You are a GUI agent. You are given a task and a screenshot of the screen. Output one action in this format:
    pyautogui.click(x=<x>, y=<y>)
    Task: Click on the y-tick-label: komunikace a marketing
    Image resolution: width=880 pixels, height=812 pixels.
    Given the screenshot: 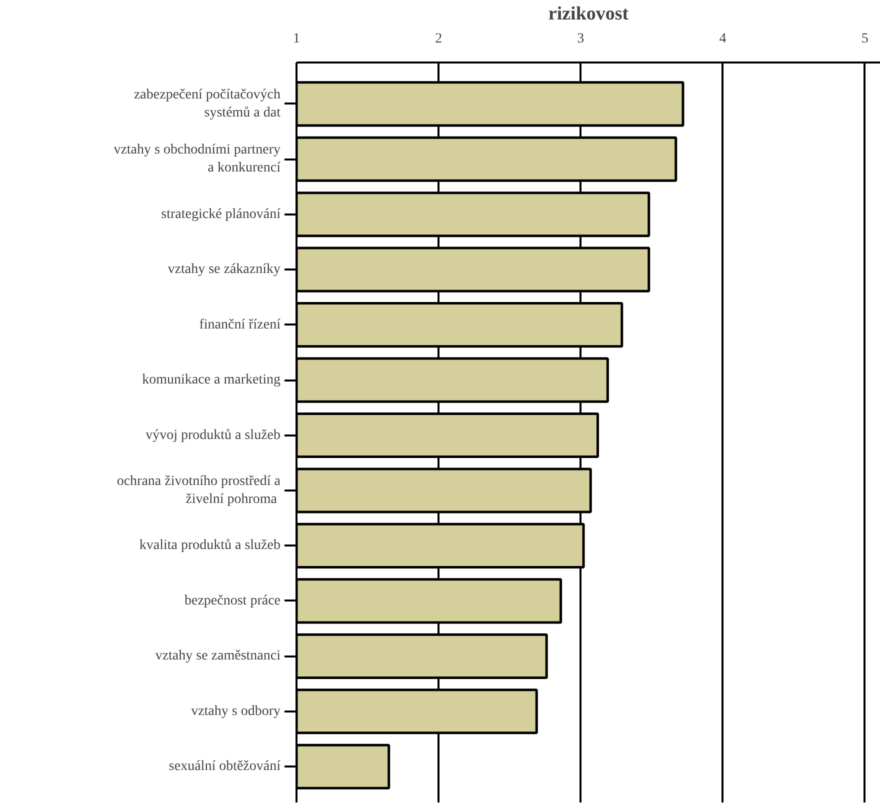 What is the action you would take?
    pyautogui.click(x=211, y=380)
    